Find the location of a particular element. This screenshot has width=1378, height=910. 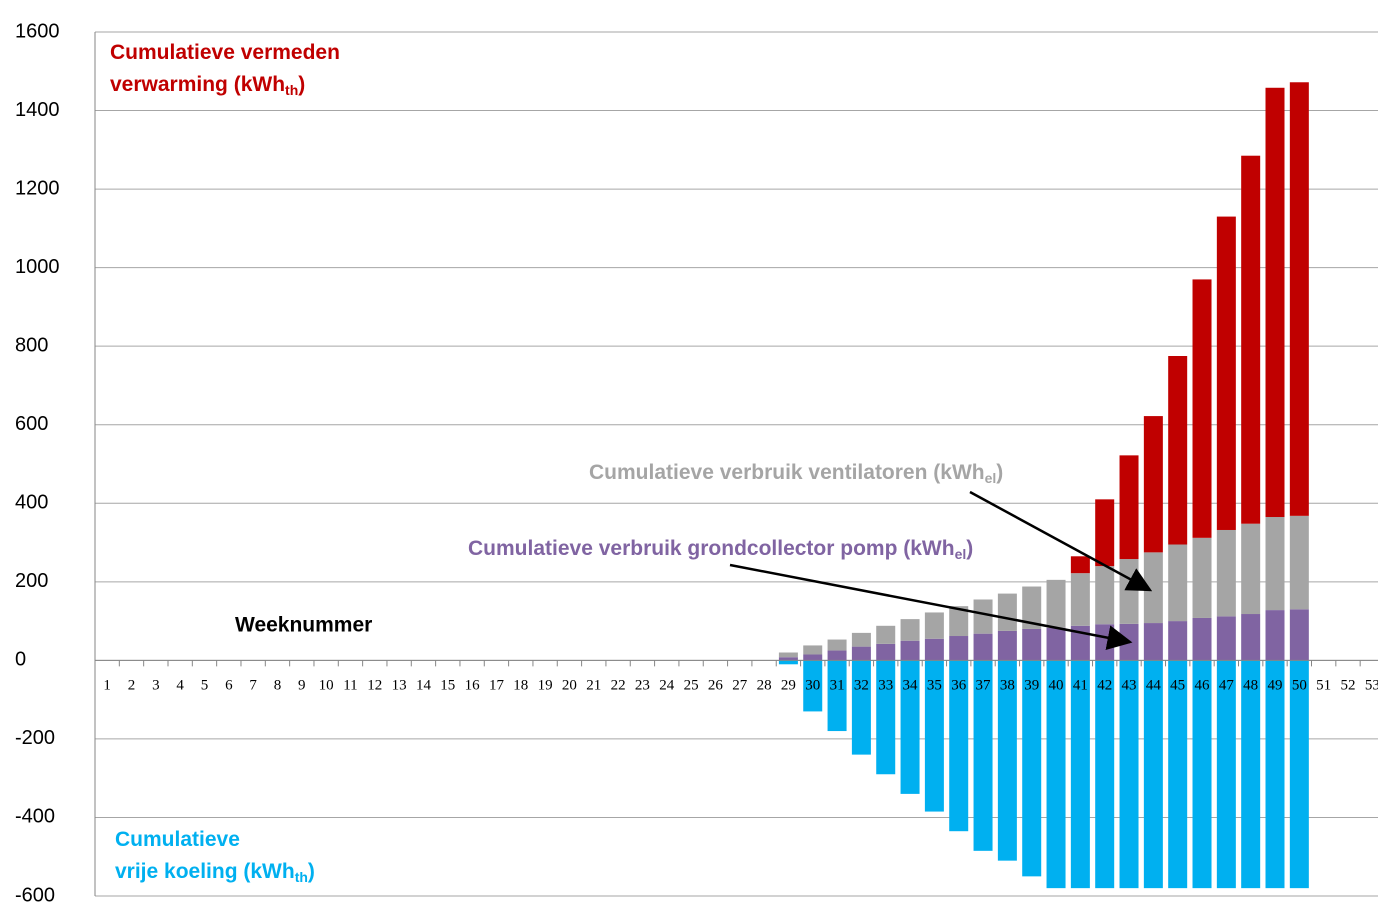

x-tick-label: 43 is located at coordinates (1129, 685).